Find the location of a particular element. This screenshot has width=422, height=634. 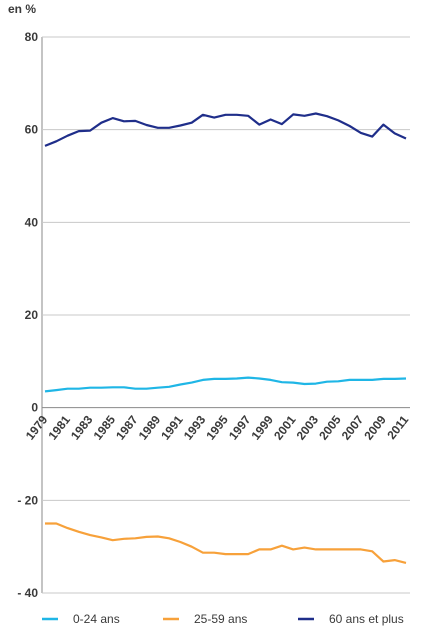

x-tick-label: 2001 is located at coordinates (285, 428).